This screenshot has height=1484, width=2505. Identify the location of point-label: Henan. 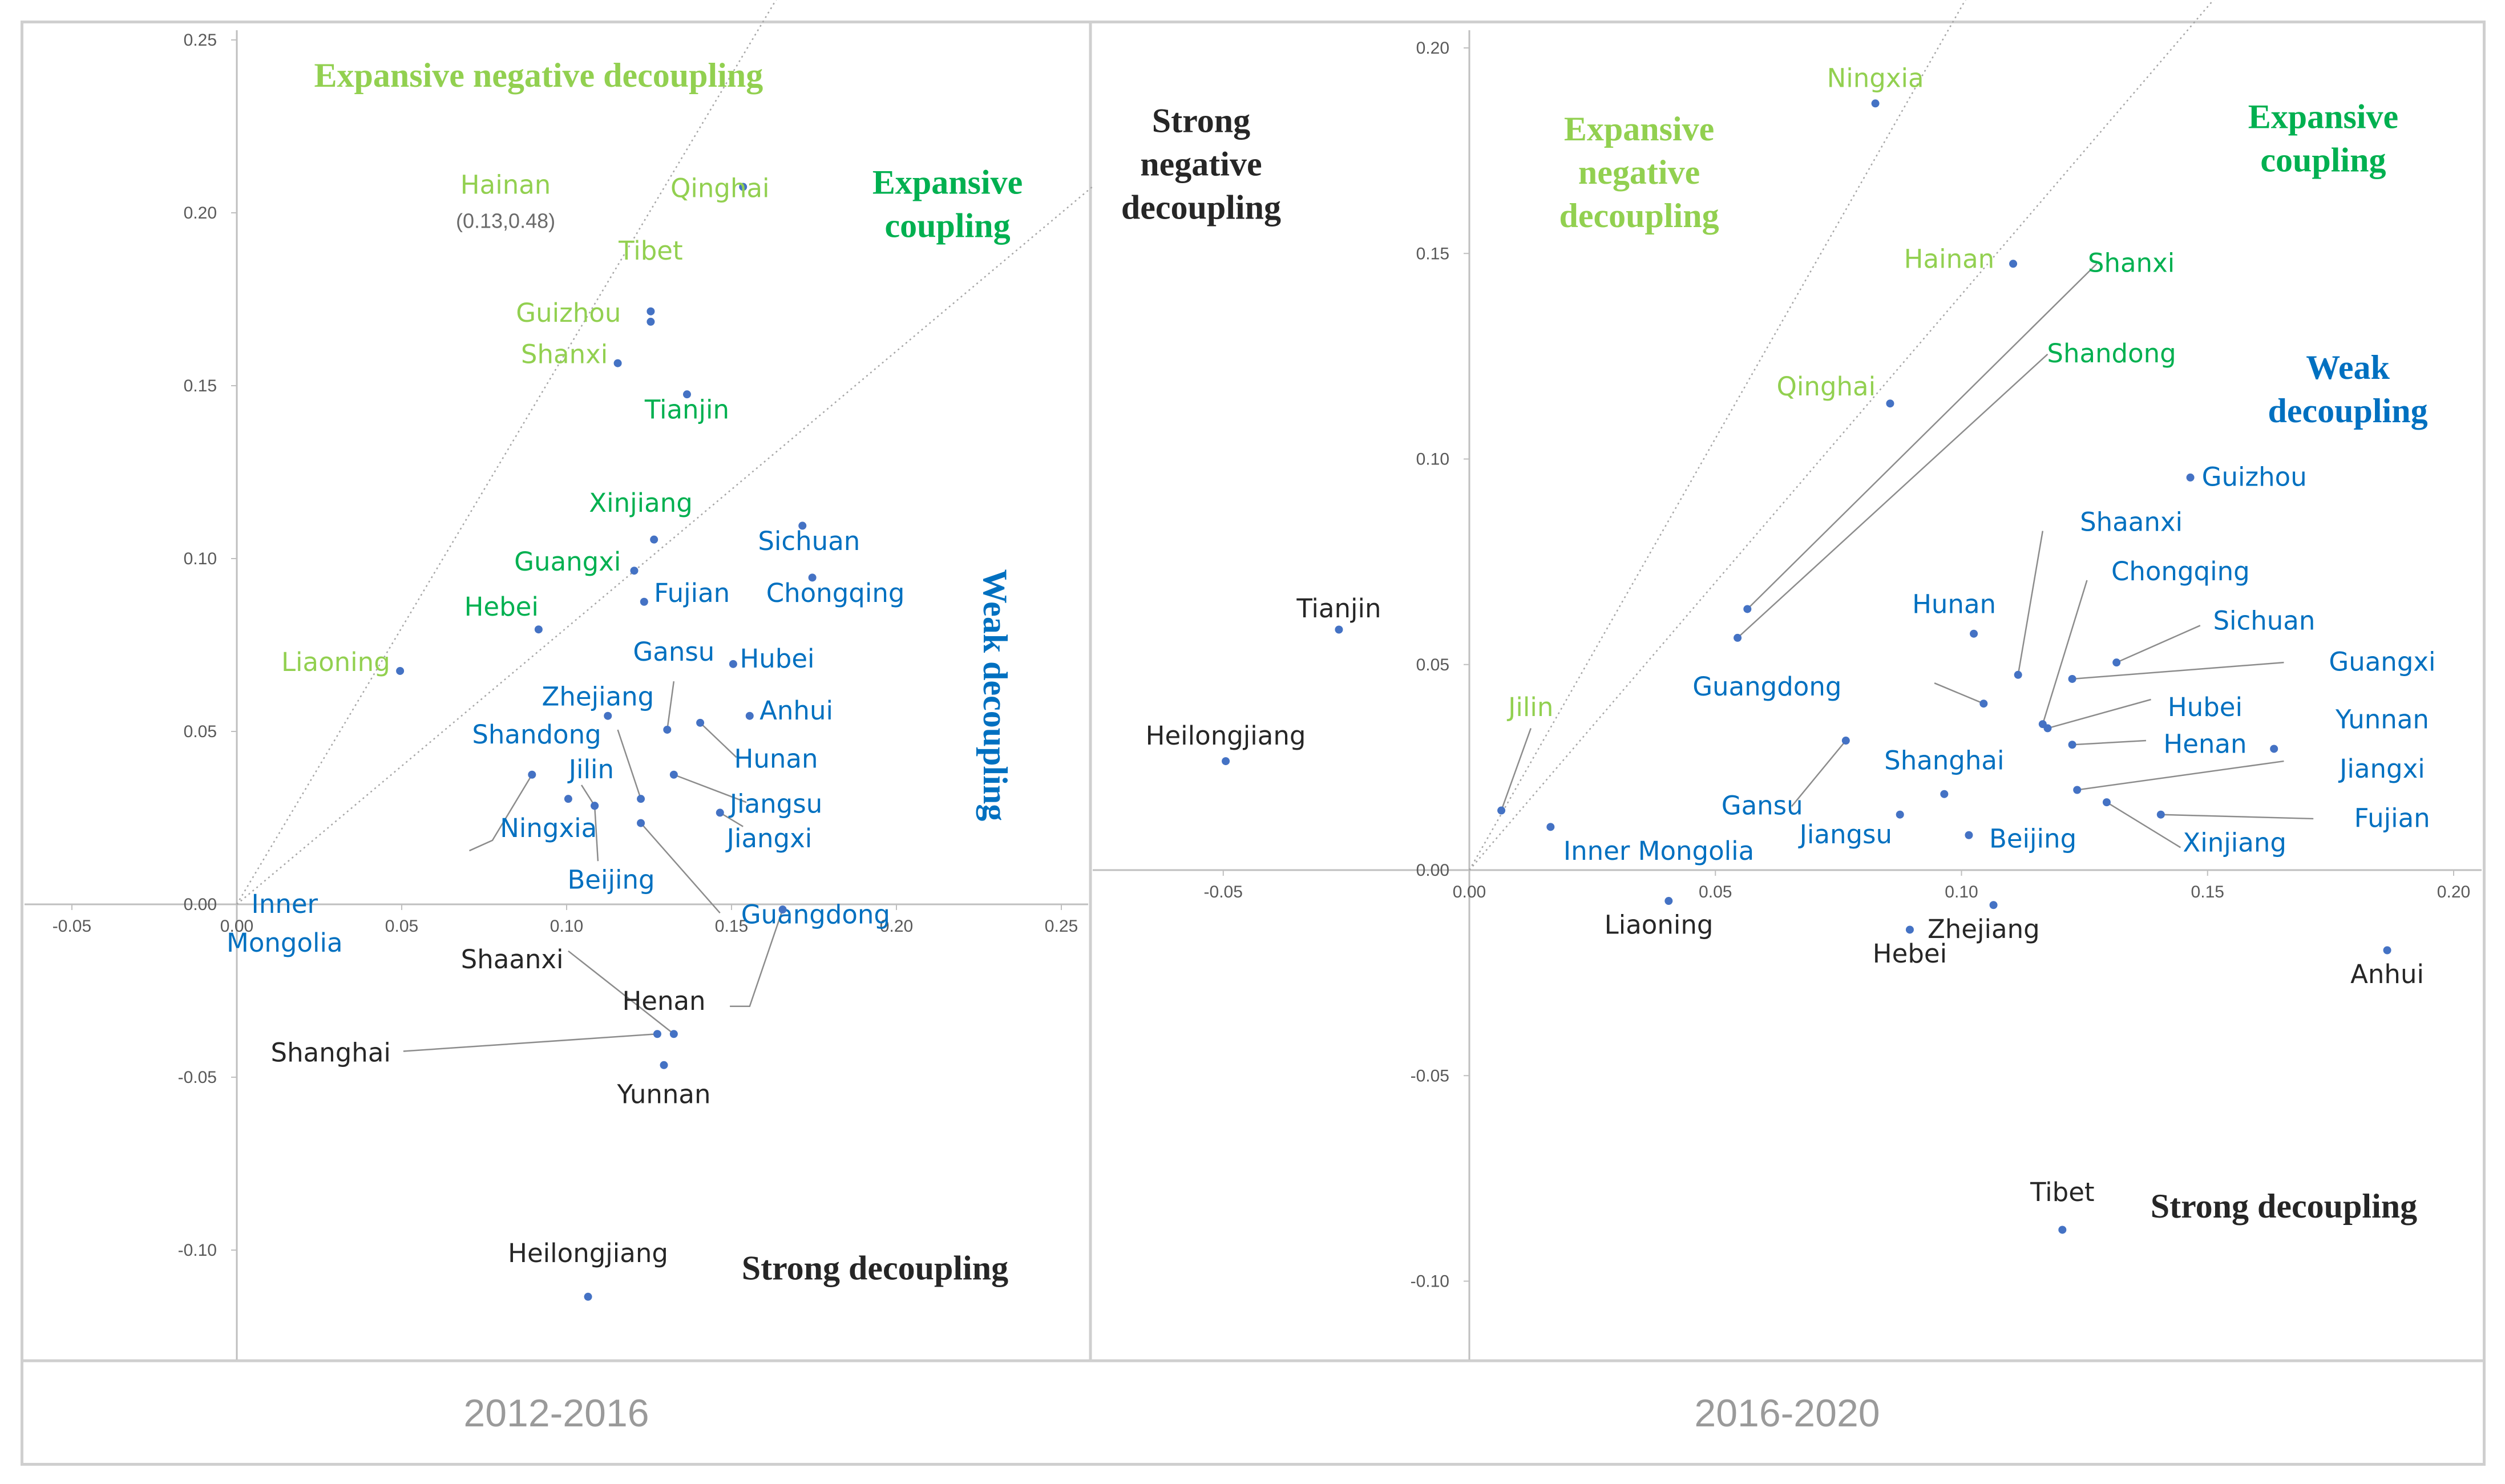
(2205, 744).